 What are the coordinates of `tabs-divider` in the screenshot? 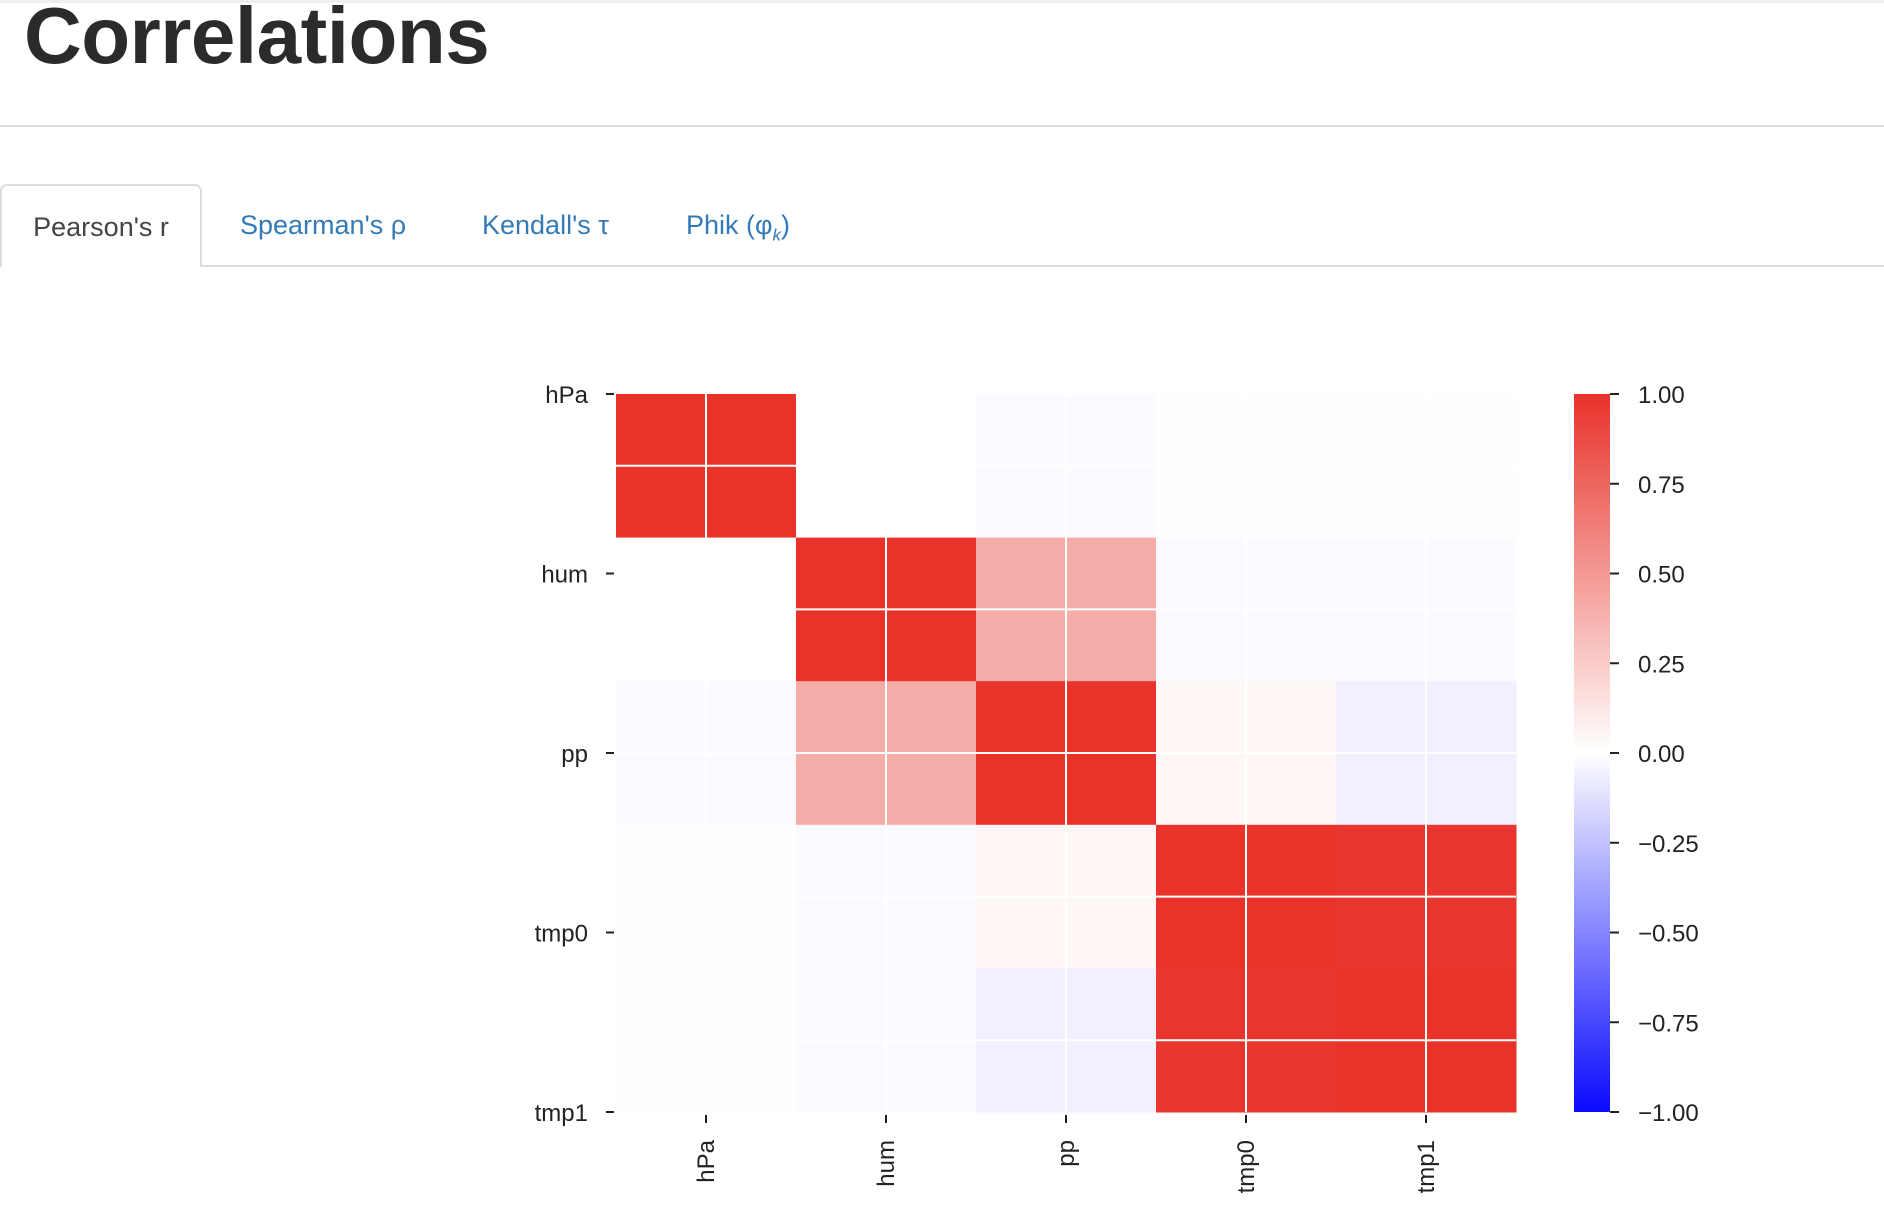 It's located at (942, 266).